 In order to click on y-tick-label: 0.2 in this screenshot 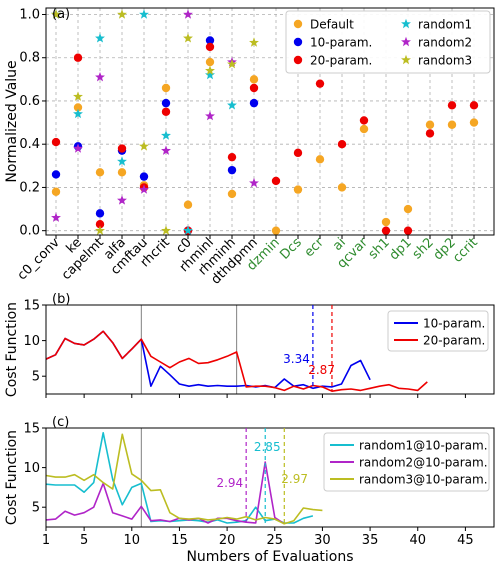, I will do `click(29, 187)`.